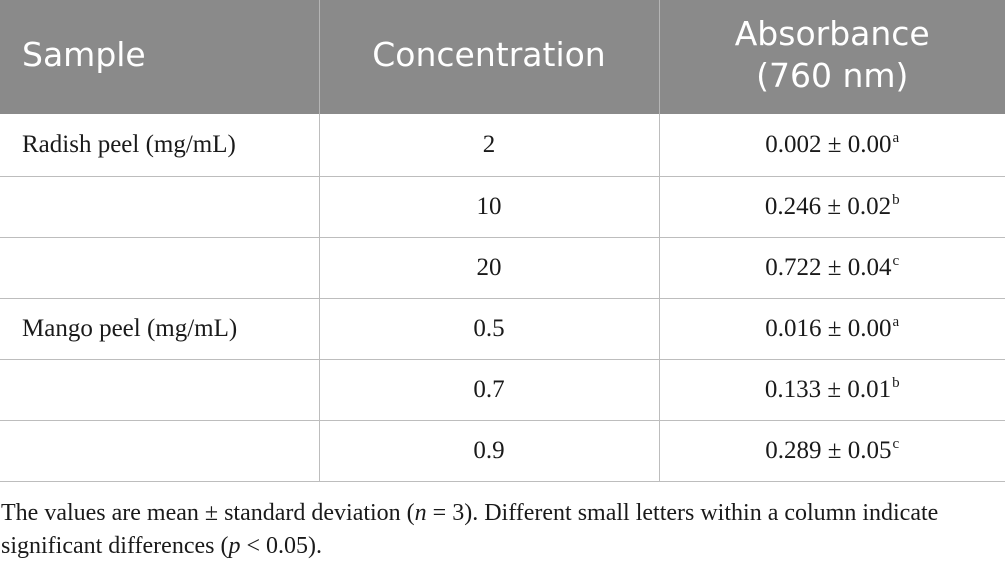 Image resolution: width=1005 pixels, height=572 pixels. What do you see at coordinates (488, 145) in the screenshot?
I see `cell-concentration: 2` at bounding box center [488, 145].